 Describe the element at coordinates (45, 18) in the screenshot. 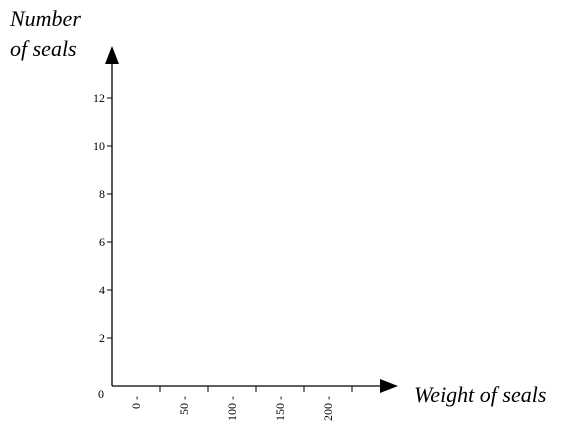

I see `y-axis-title-line1: Number` at that location.